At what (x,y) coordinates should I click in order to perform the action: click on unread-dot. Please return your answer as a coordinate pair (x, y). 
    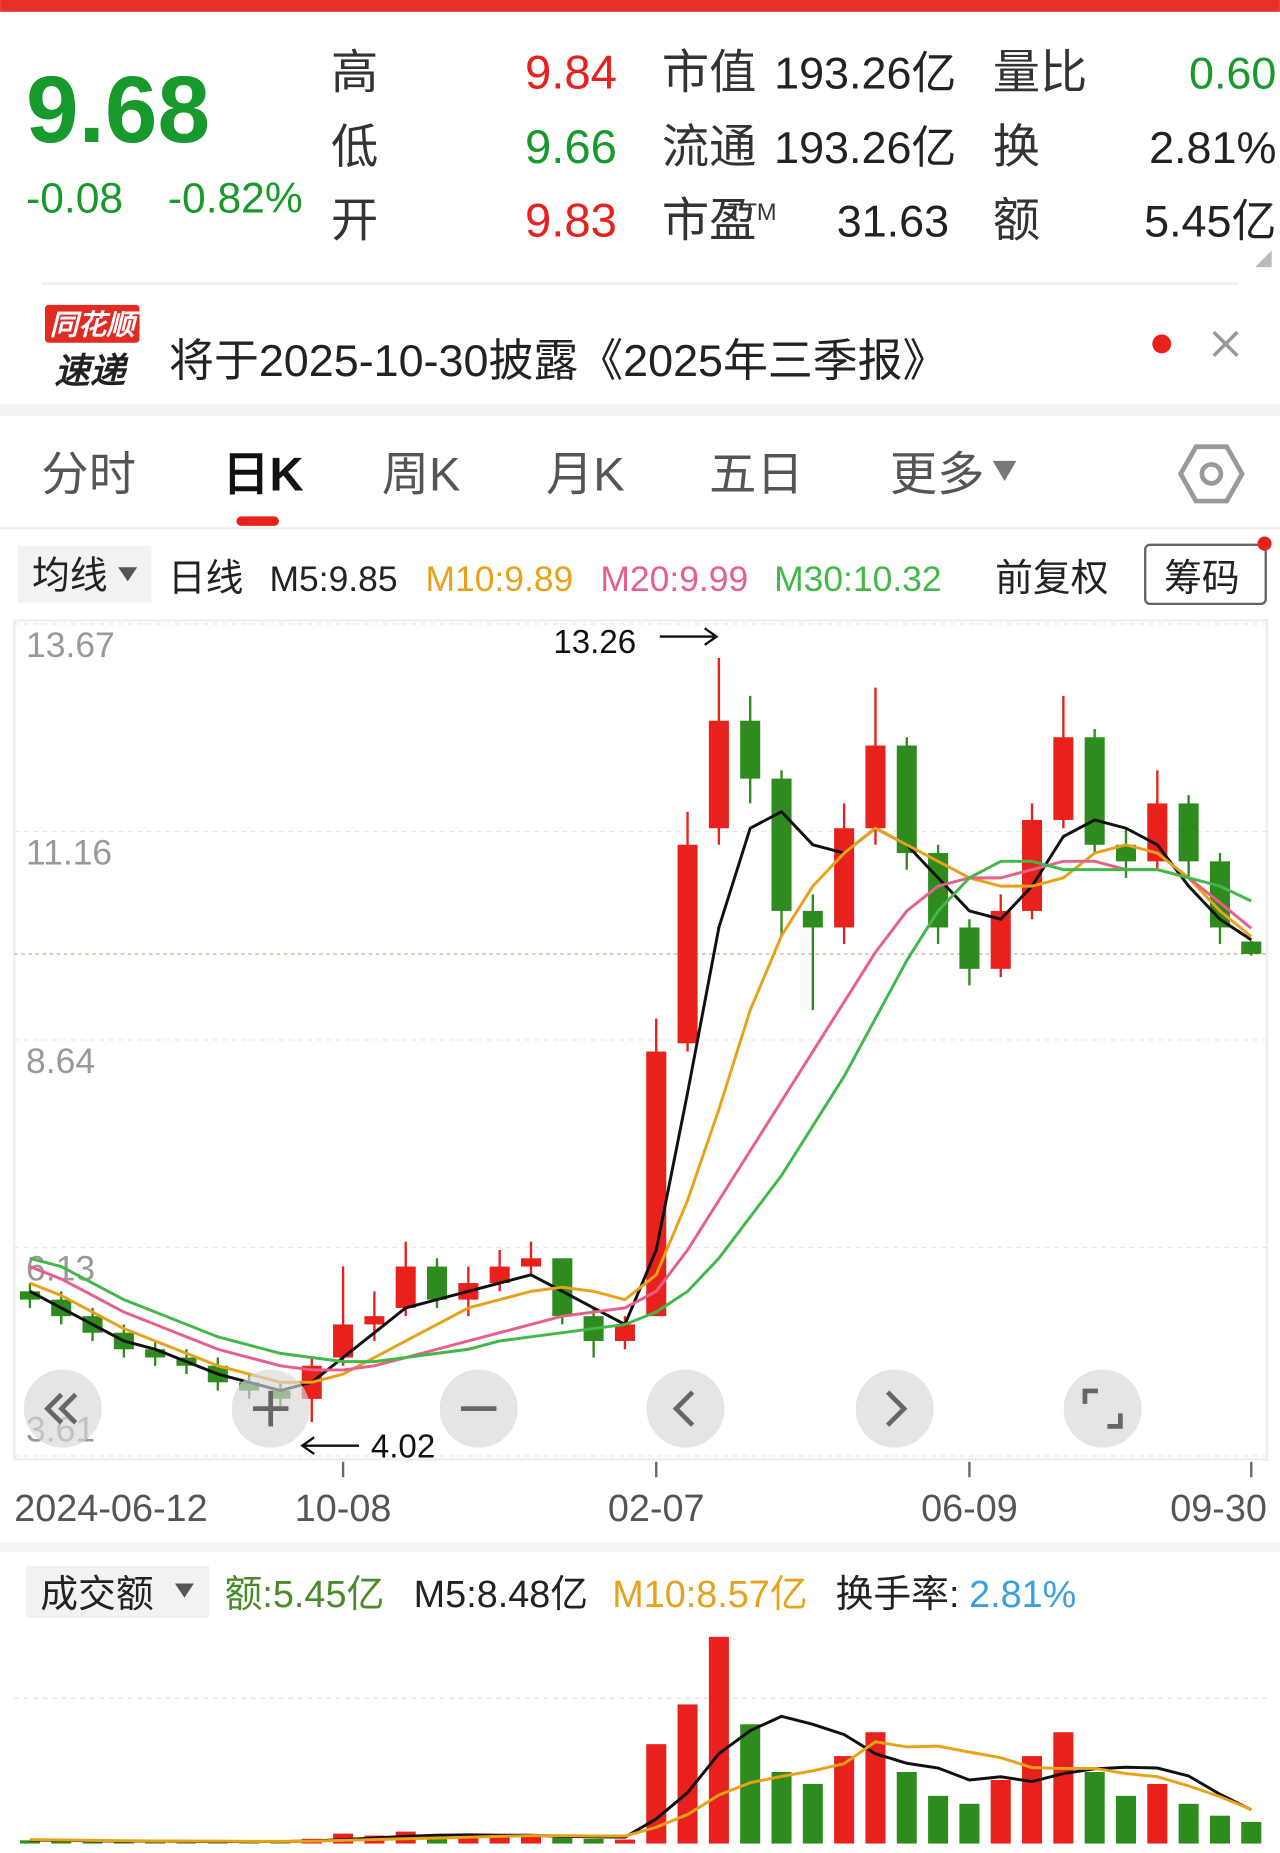
    Looking at the image, I should click on (1162, 344).